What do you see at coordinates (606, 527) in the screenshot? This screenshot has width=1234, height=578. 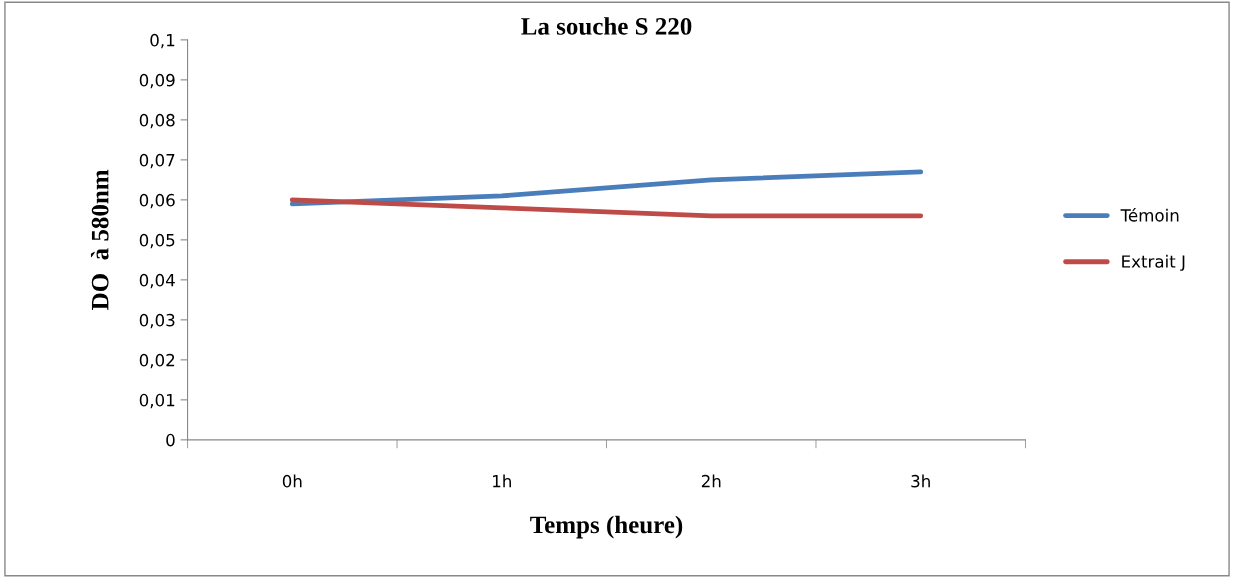 I see `x-axis-title: Temps (heure)` at bounding box center [606, 527].